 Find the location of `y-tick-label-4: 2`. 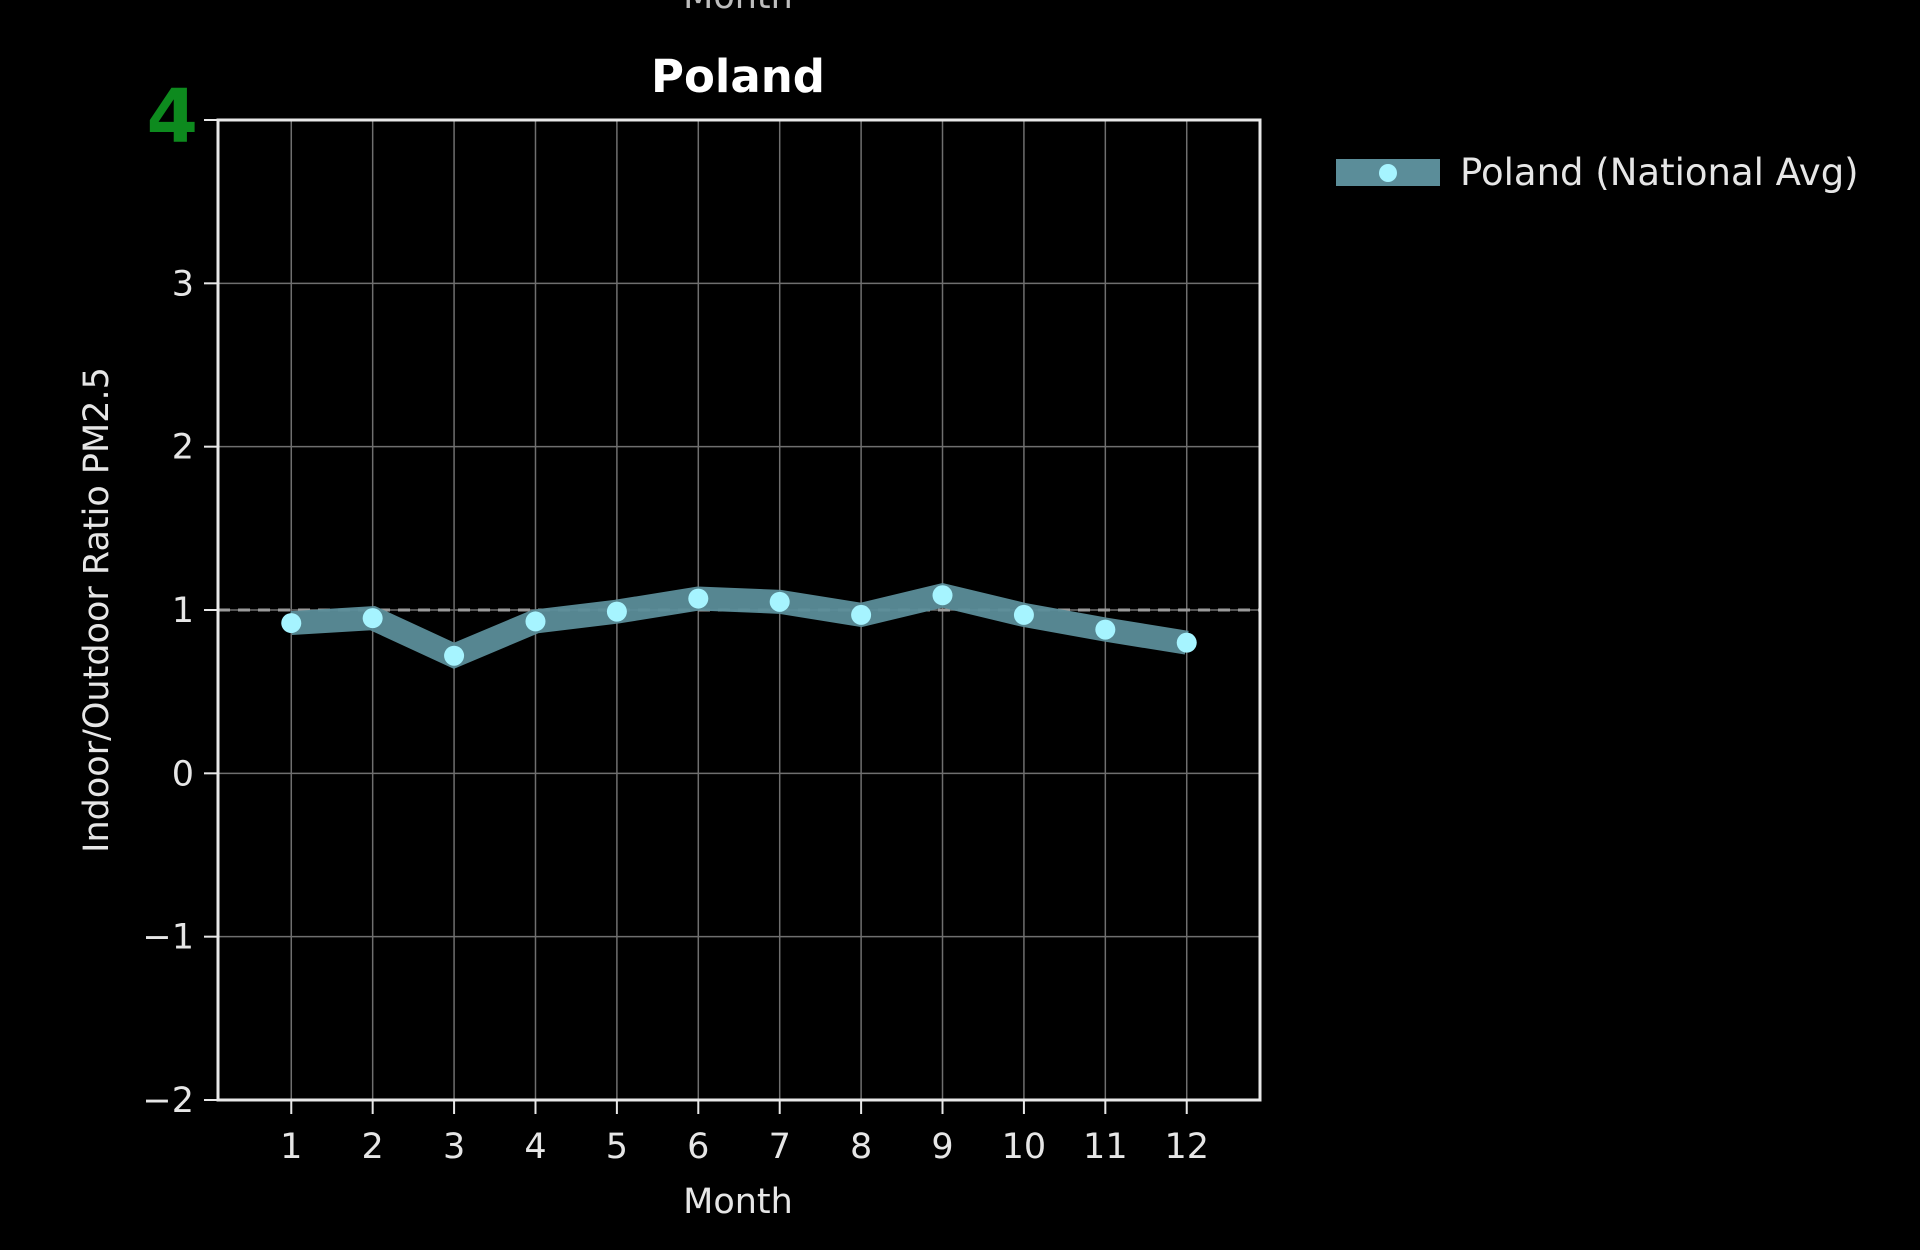

y-tick-label-4: 2 is located at coordinates (183, 448).